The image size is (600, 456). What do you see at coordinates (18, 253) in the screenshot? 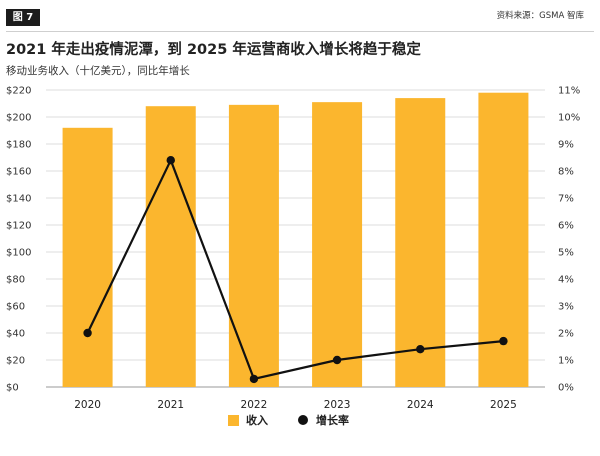
I see `y-left-tick-label: $100` at bounding box center [18, 253].